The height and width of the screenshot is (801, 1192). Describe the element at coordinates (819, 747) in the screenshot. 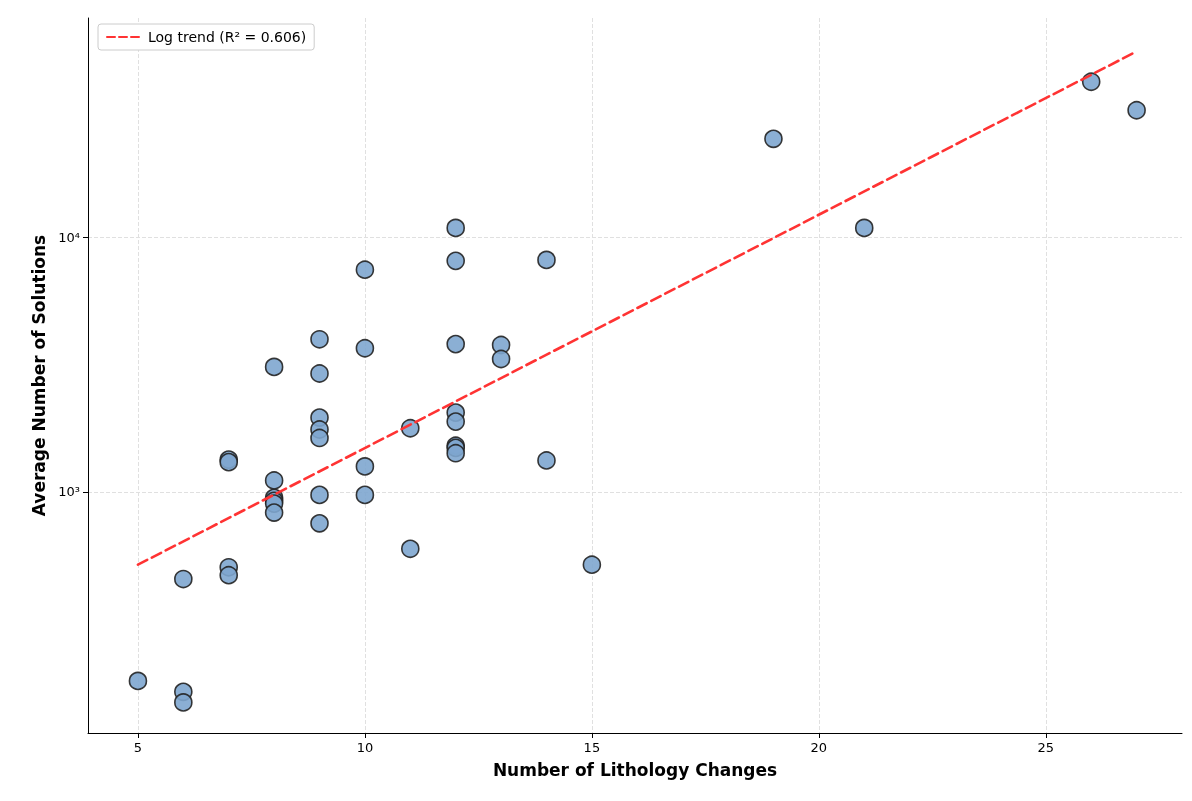

I see `x-tick-label: 20` at that location.